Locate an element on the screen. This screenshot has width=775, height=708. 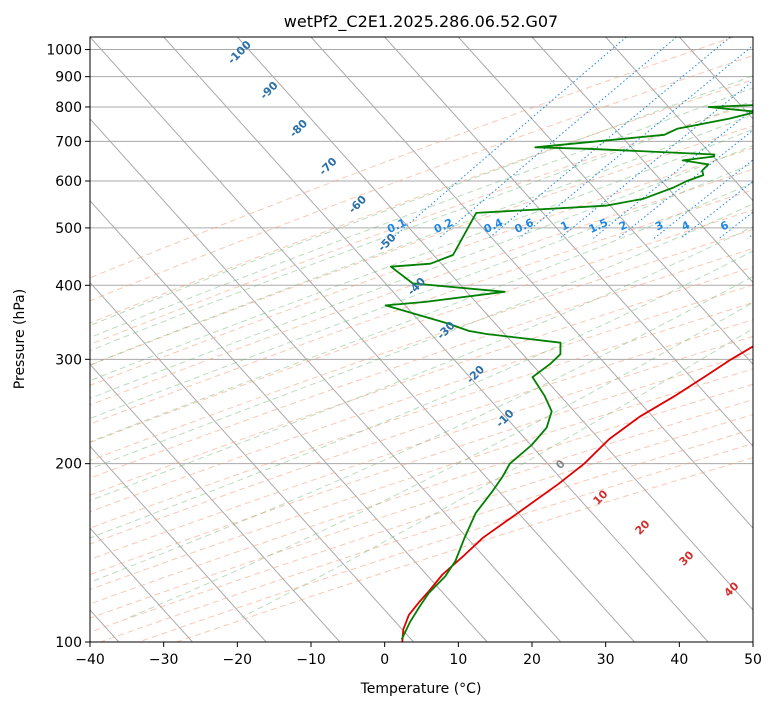
y-tick-label: 800 is located at coordinates (68, 108).